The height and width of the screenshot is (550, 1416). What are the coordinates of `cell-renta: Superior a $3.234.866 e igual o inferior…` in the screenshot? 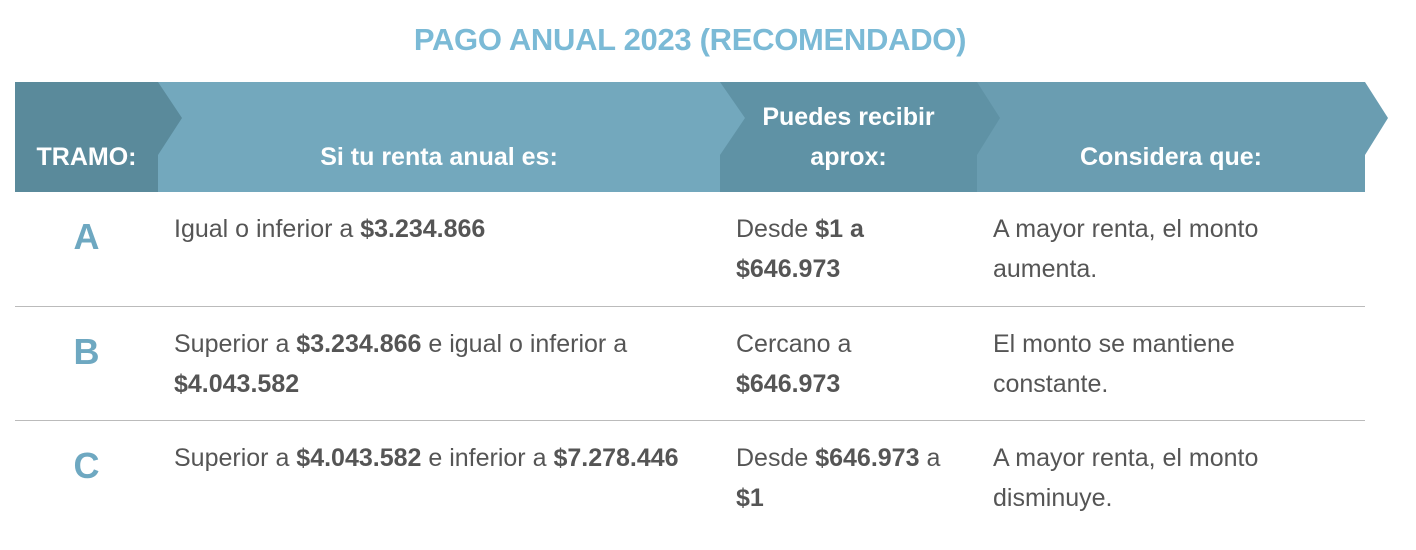 It's located at (439, 364).